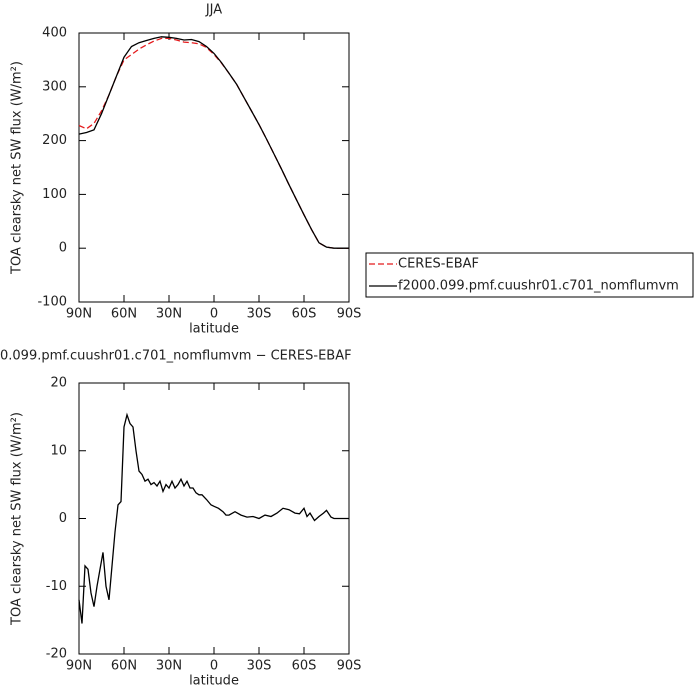 The width and height of the screenshot is (700, 700). What do you see at coordinates (529, 275) in the screenshot?
I see `legend-box` at bounding box center [529, 275].